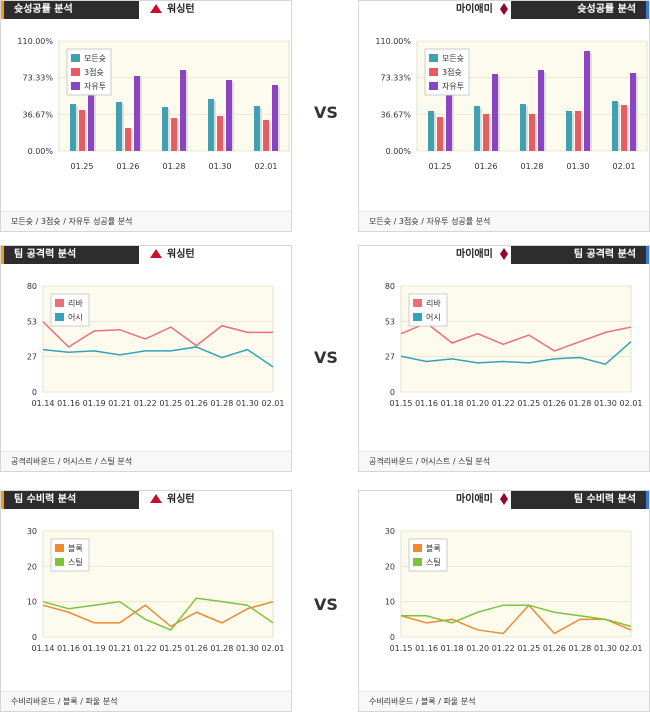 This screenshot has width=650, height=715. I want to click on panel-header: 마이애미 팀 공격력 분석, so click(504, 255).